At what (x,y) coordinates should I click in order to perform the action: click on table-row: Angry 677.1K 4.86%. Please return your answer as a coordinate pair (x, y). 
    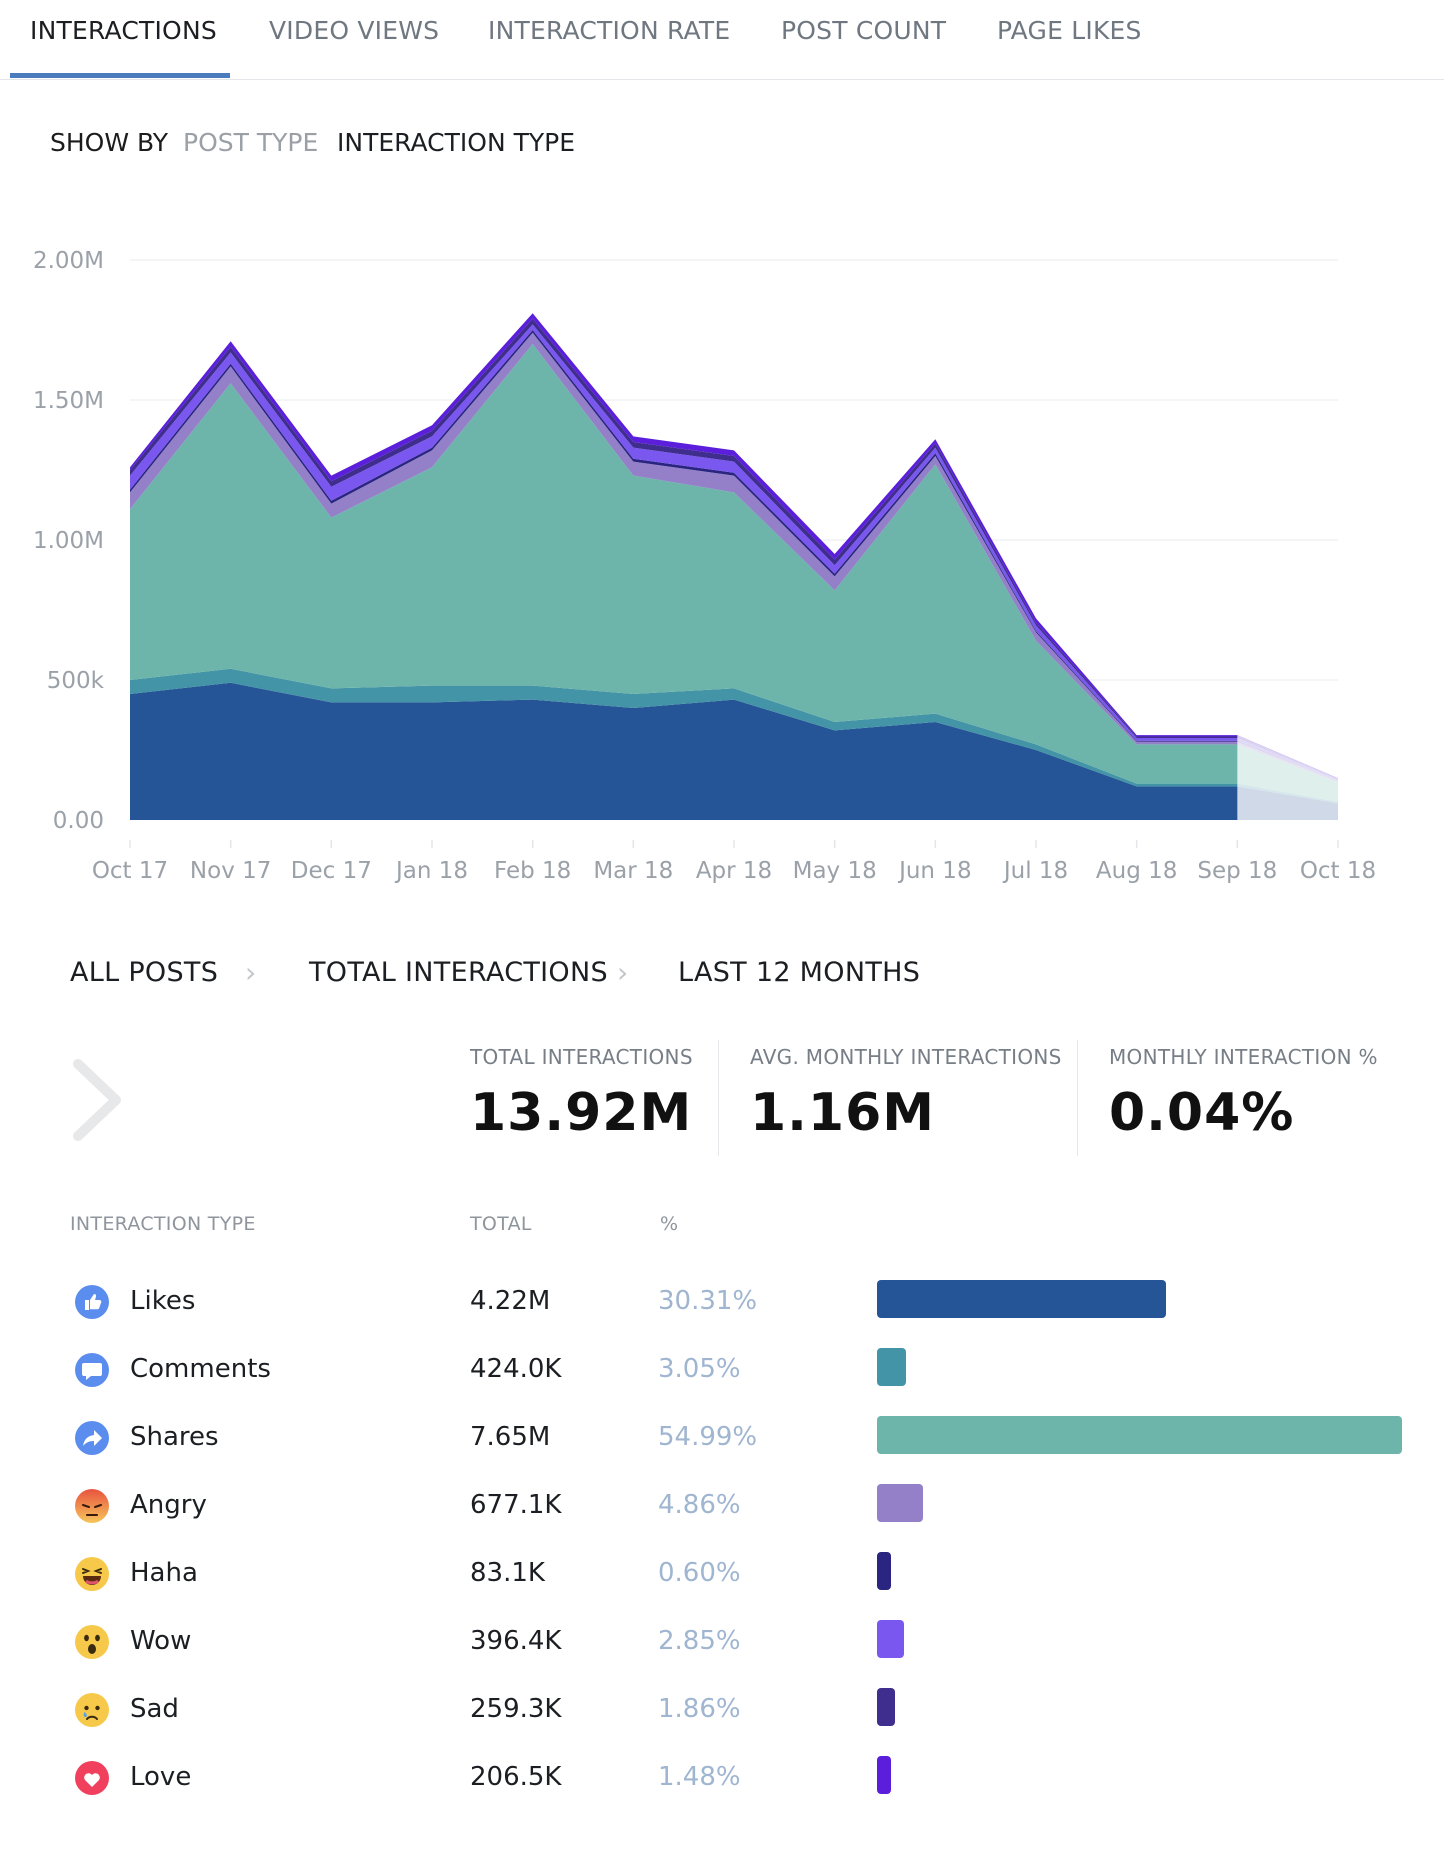
    Looking at the image, I should click on (722, 1508).